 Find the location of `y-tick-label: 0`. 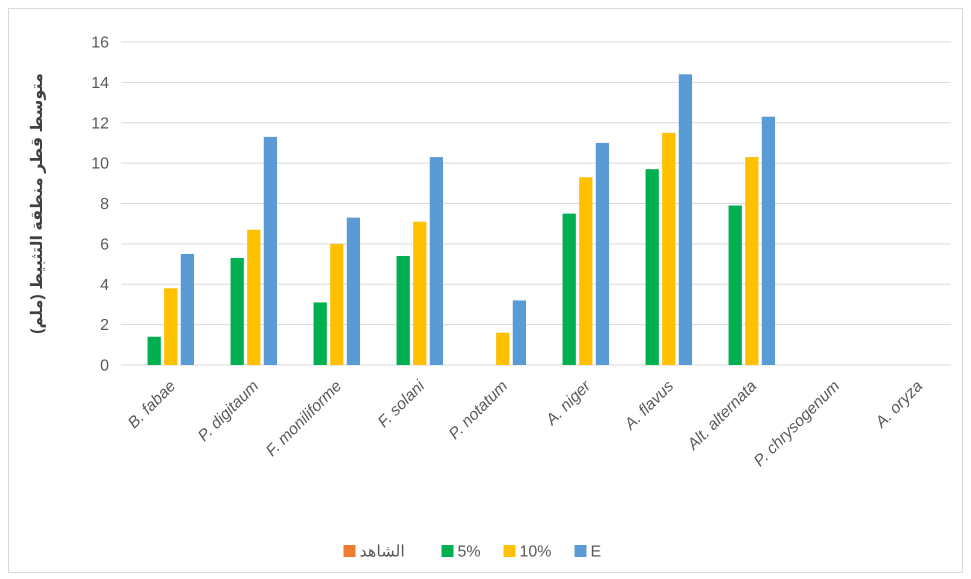

y-tick-label: 0 is located at coordinates (105, 366).